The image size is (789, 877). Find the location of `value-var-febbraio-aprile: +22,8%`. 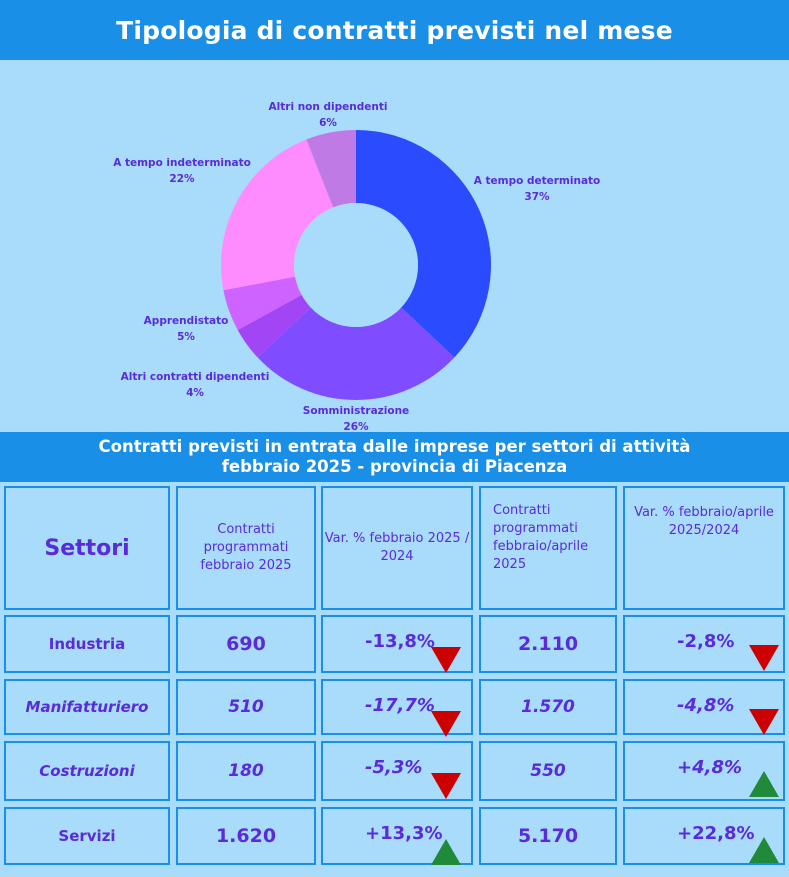

value-var-febbraio-aprile: +22,8% is located at coordinates (704, 836).